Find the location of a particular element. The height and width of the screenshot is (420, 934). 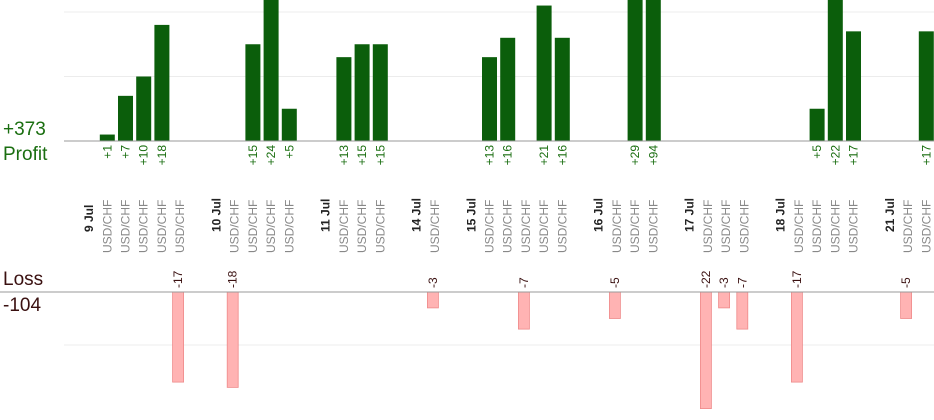

profit-value-label: +24 is located at coordinates (271, 155).